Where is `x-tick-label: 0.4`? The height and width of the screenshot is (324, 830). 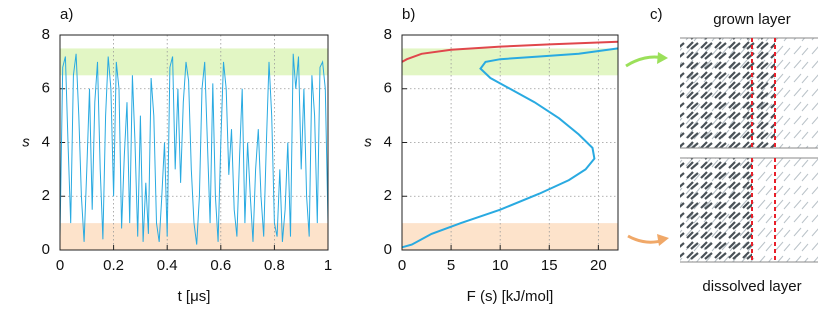 x-tick-label: 0.4 is located at coordinates (167, 265).